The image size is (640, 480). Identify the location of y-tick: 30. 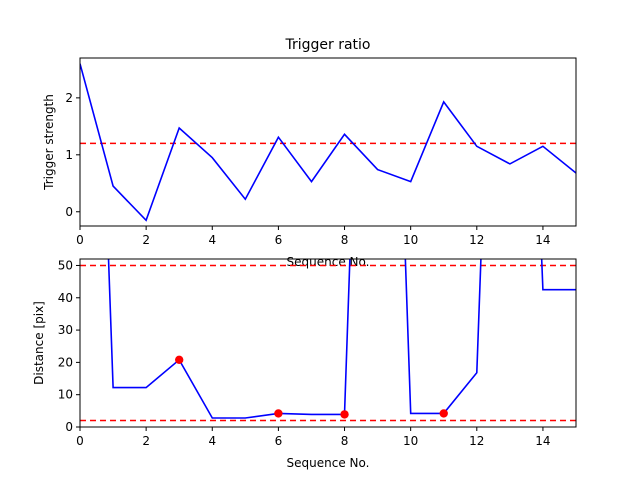
(69, 330).